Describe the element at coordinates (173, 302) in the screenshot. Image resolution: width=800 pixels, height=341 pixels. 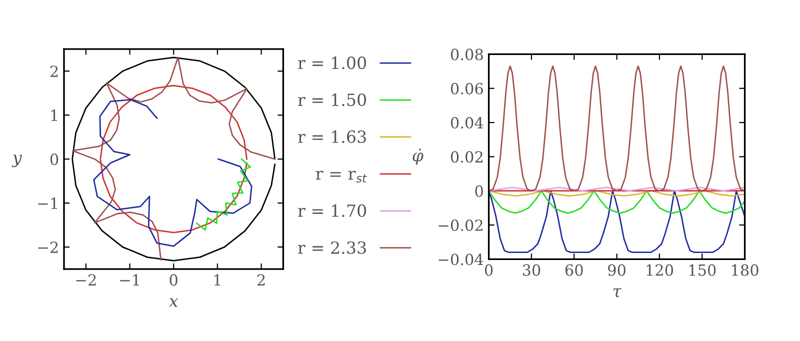
I see `x-axis-title: x` at that location.